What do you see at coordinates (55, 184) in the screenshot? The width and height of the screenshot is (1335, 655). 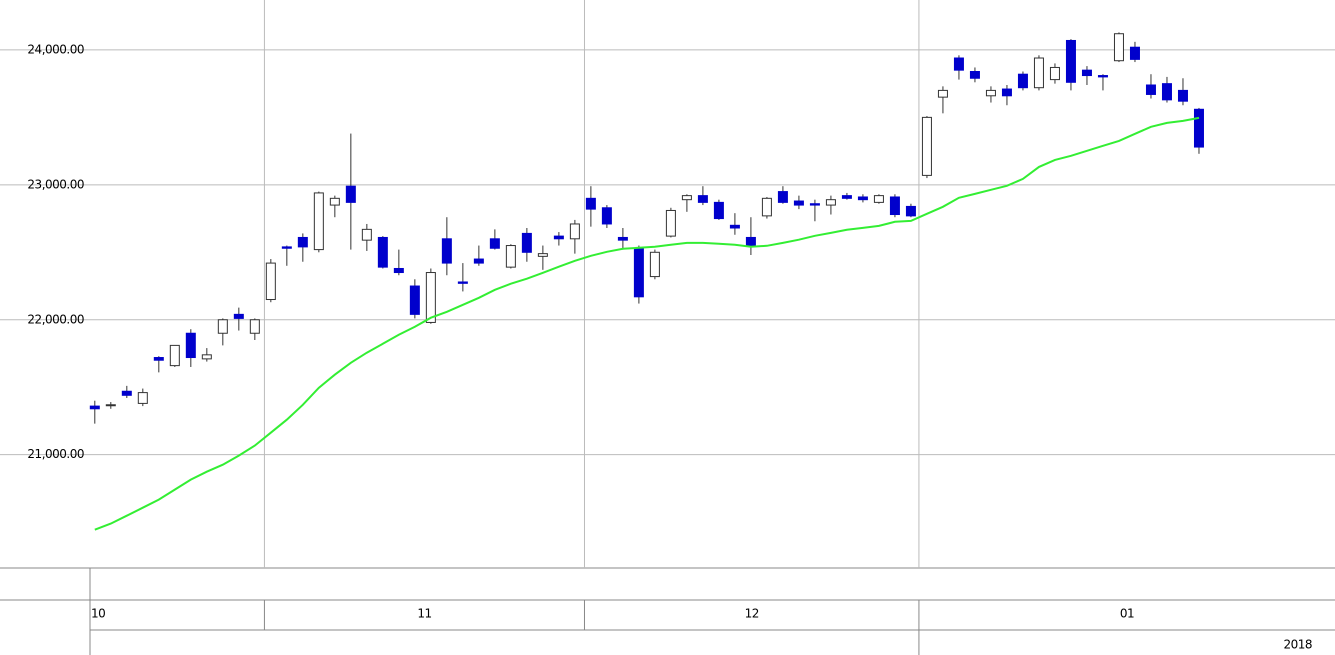 I see `y-tick-label: 23,000.00` at bounding box center [55, 184].